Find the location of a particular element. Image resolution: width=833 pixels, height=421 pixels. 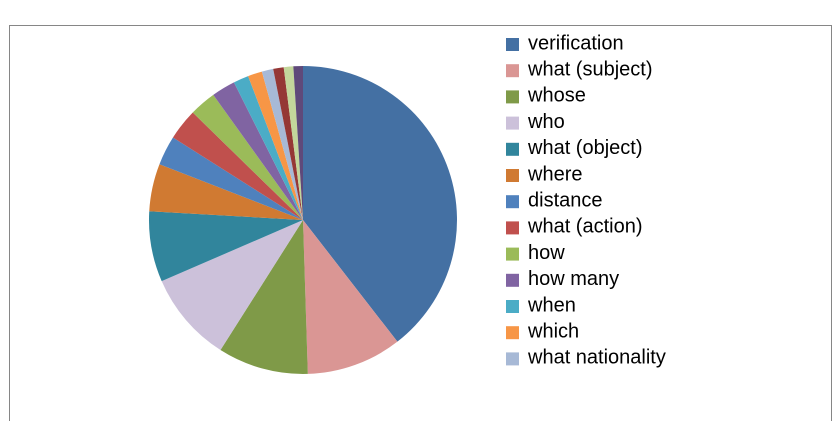

legend-label: whose is located at coordinates (556, 96).